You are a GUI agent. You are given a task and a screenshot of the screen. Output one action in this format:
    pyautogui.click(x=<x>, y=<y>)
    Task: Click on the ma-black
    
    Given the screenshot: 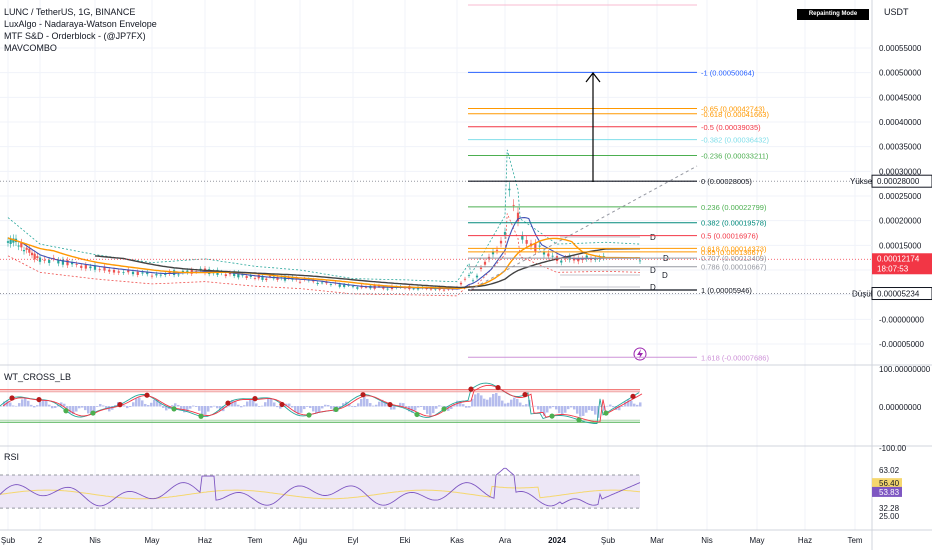 What is the action you would take?
    pyautogui.click(x=367, y=268)
    